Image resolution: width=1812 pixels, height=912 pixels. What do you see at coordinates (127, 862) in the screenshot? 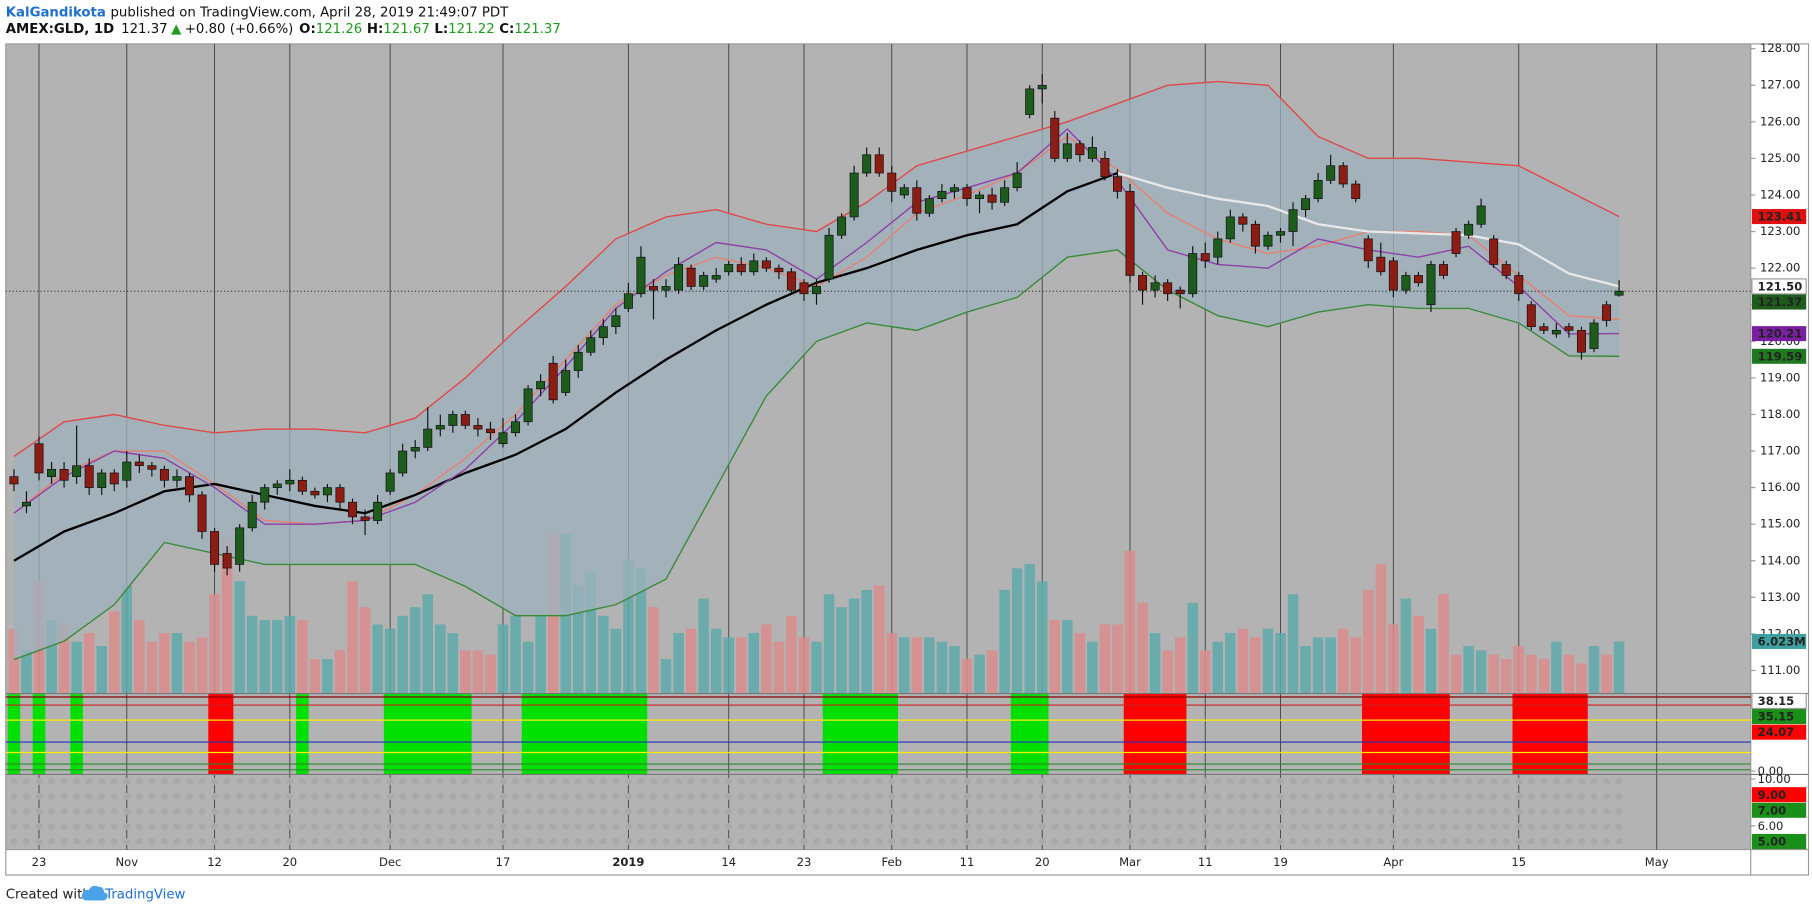
I see `x-tick-label: Nov` at bounding box center [127, 862].